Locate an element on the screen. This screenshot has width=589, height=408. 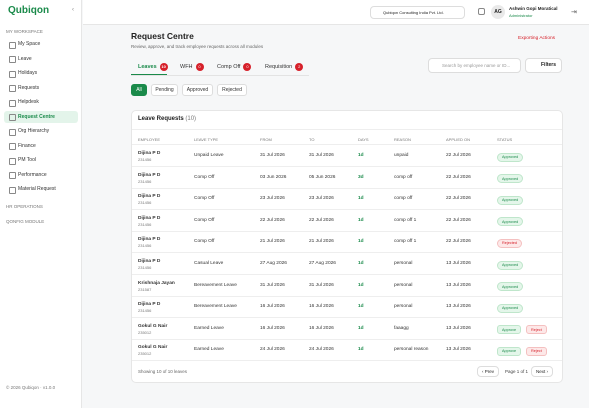
nav-item: Helpdesk is located at coordinates (41, 102).